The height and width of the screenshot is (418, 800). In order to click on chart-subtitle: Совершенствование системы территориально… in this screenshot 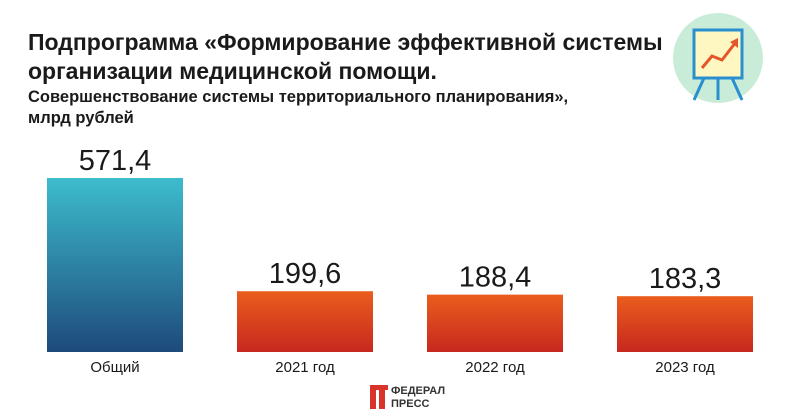, I will do `click(298, 97)`.